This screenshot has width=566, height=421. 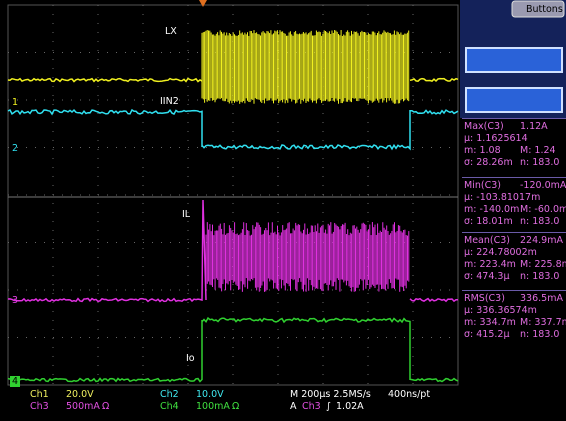 What do you see at coordinates (213, 406) in the screenshot?
I see `ch4-scale: 100mA` at bounding box center [213, 406].